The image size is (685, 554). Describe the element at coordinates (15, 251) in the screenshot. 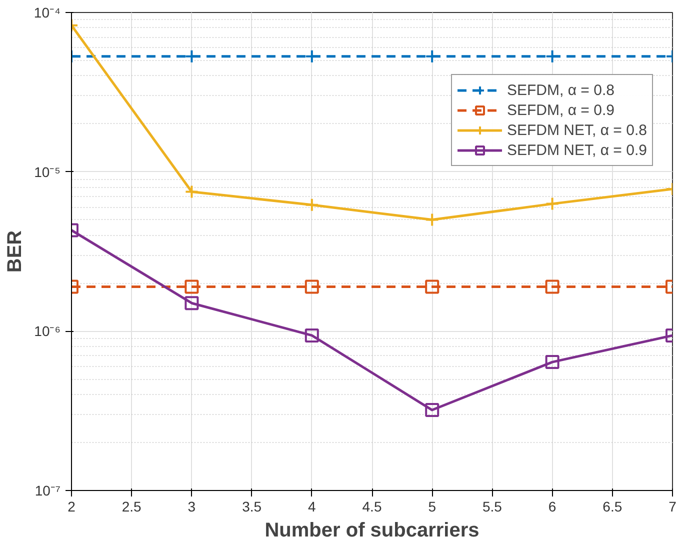

I see `y-axis-title: BER` at that location.